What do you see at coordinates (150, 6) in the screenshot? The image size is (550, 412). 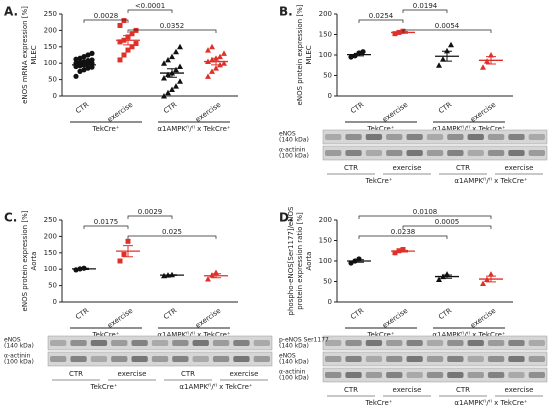 I see `p-value: <0.0001` at bounding box center [150, 6].